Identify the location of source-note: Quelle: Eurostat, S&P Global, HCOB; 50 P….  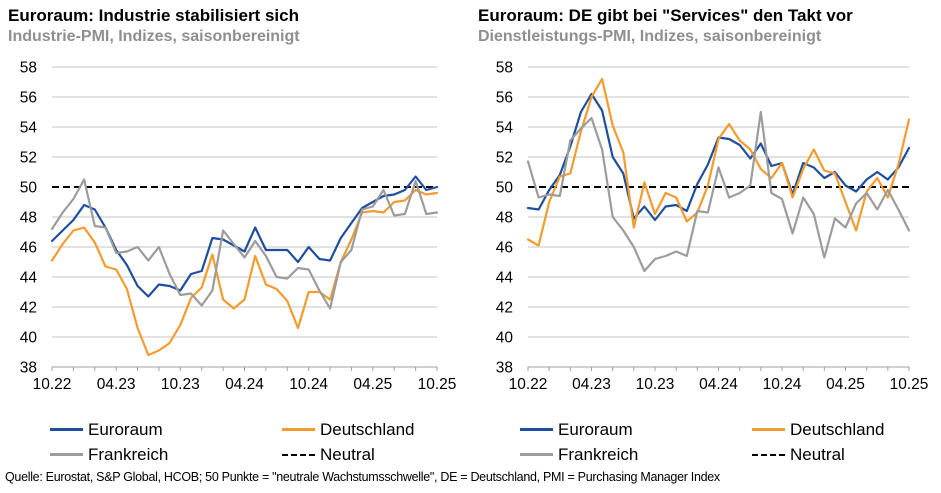
(362, 477).